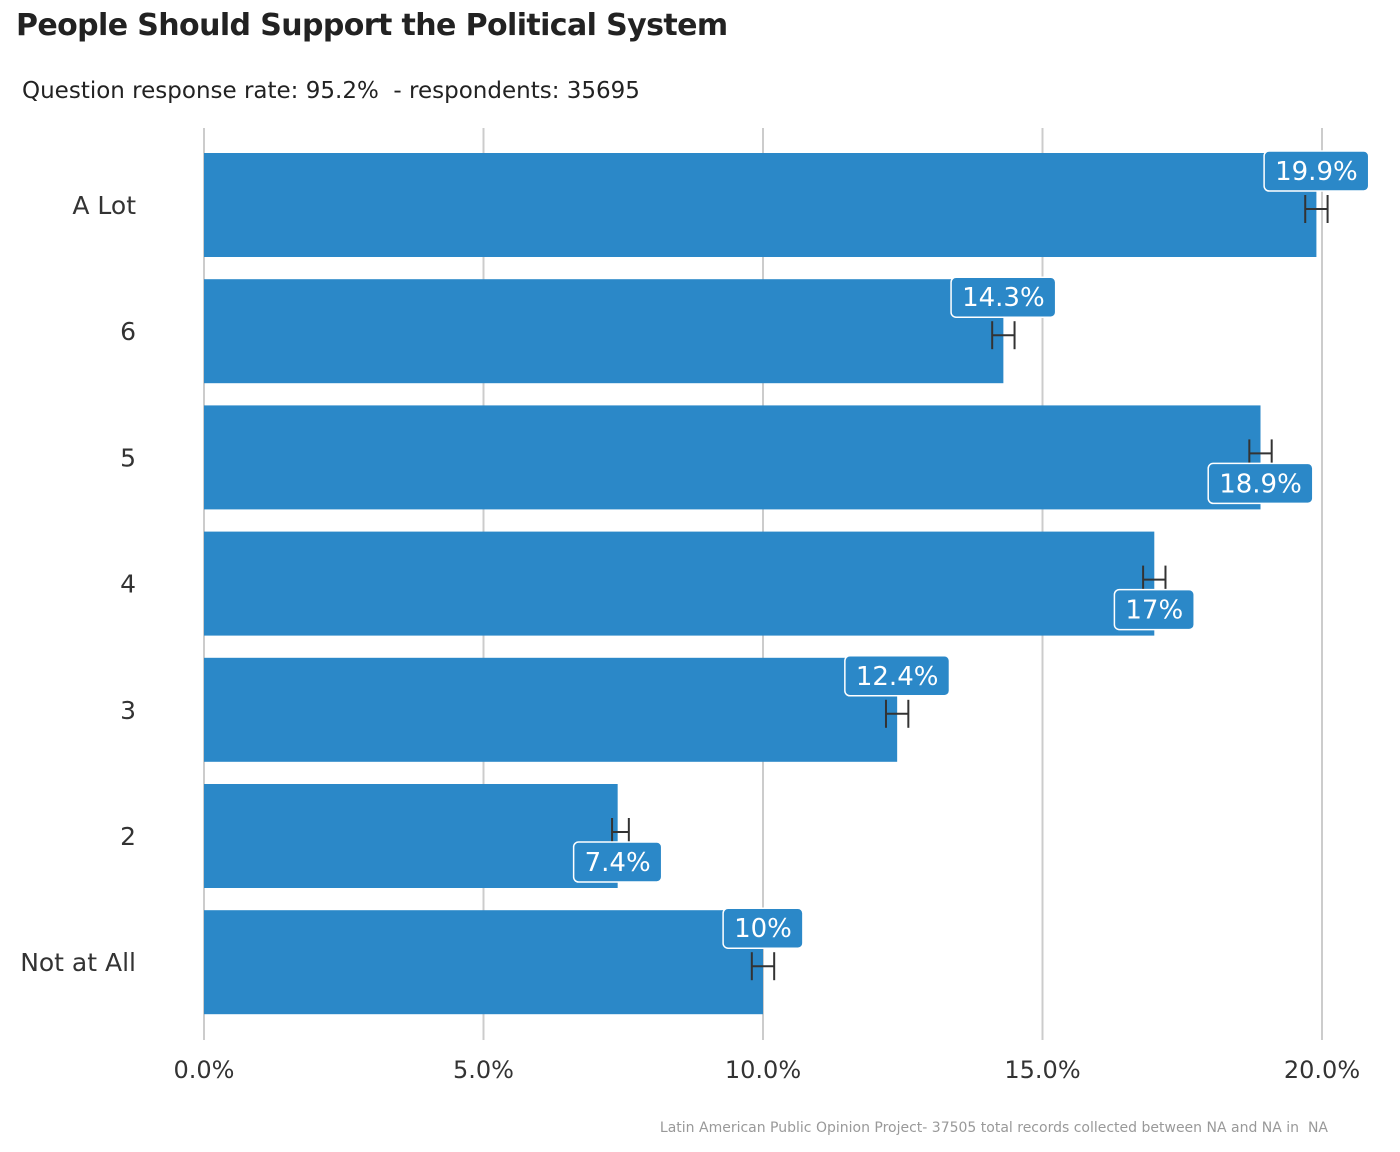 This screenshot has height=1152, width=1400. I want to click on category-label: 3, so click(128, 710).